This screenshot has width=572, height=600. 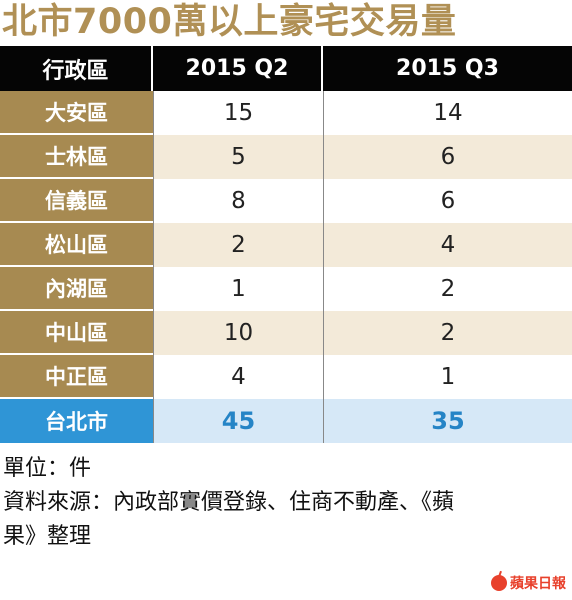 I want to click on q3-value: 14, so click(x=447, y=113).